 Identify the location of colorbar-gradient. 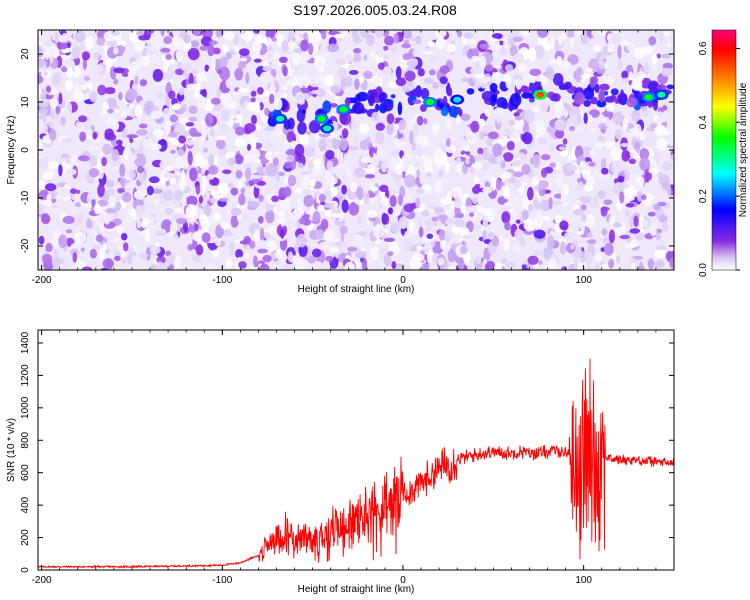
(724, 150).